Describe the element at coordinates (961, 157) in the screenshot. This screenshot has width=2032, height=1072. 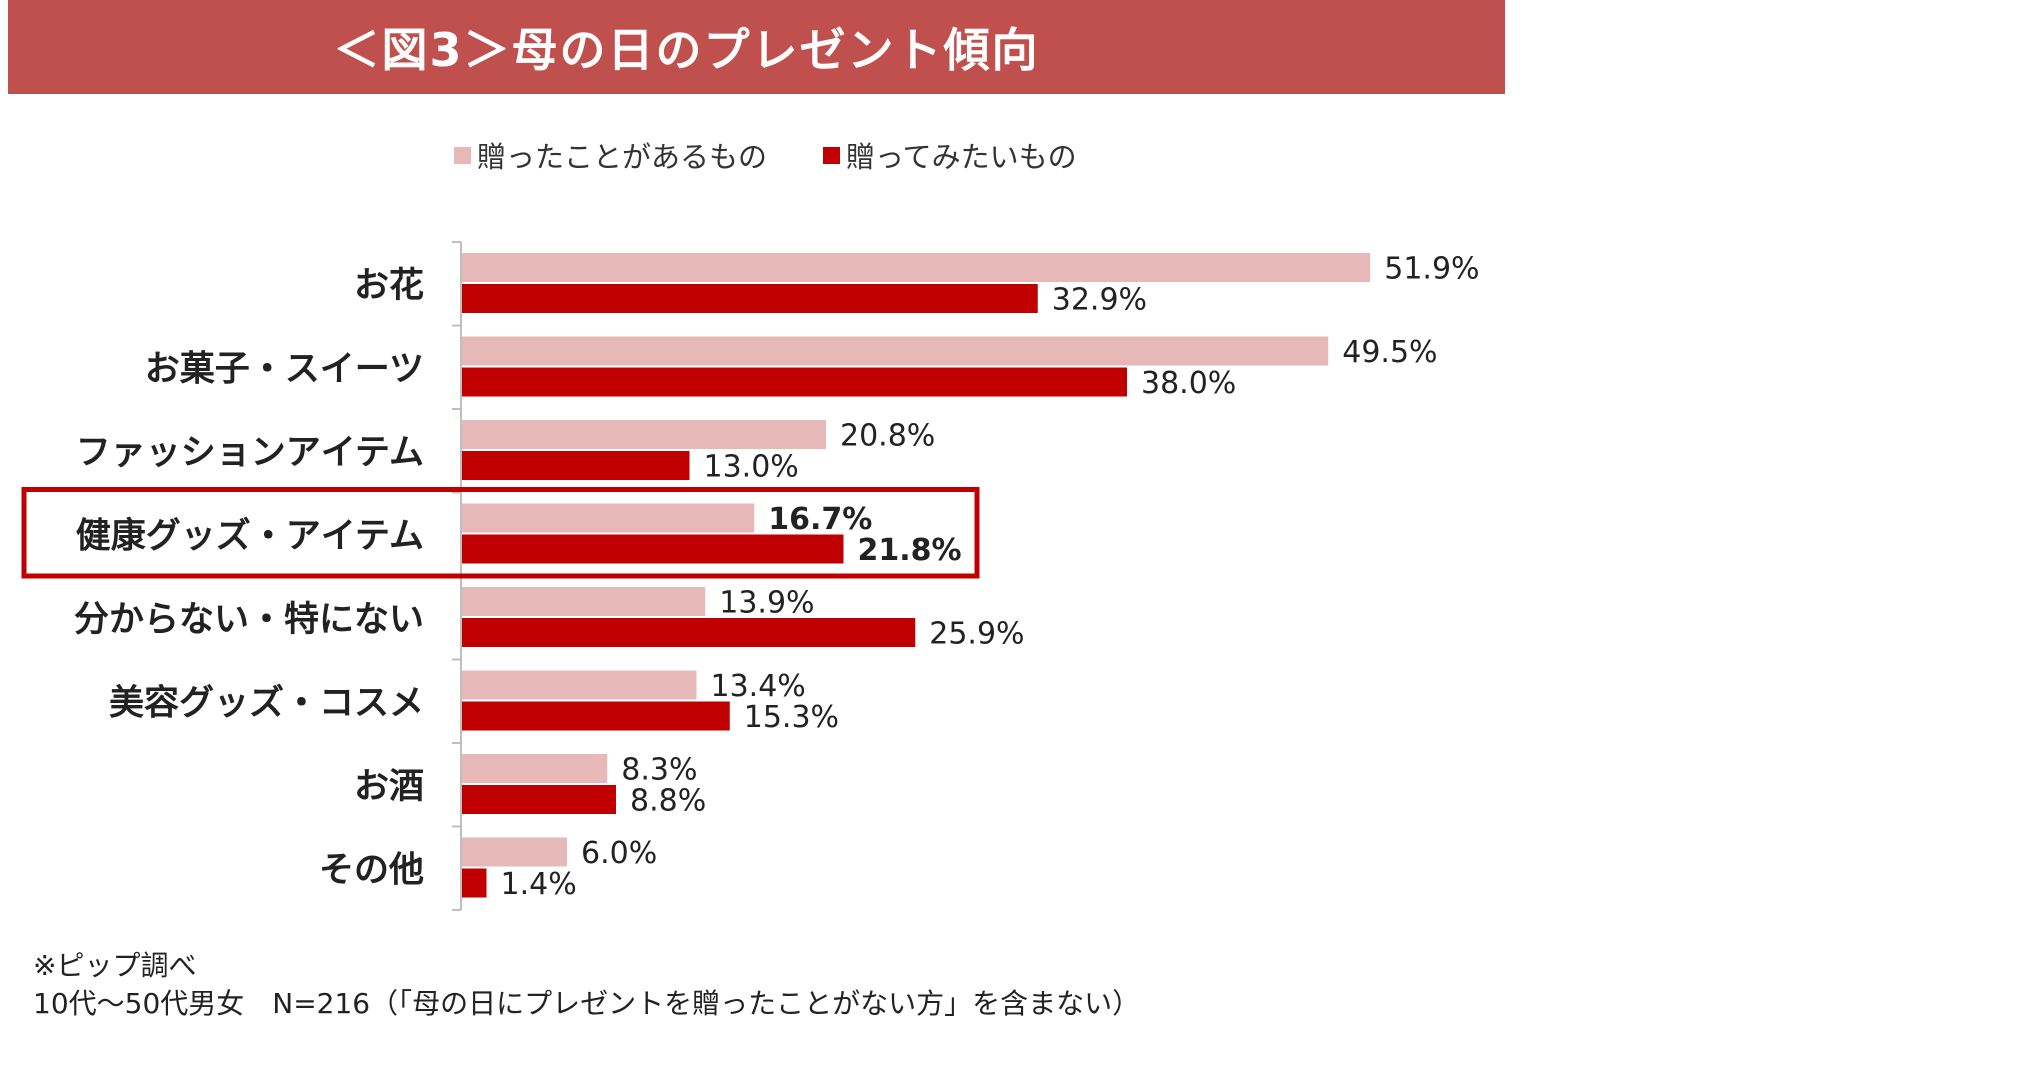
I see `legend-label-want: 贈ってみたいもの` at that location.